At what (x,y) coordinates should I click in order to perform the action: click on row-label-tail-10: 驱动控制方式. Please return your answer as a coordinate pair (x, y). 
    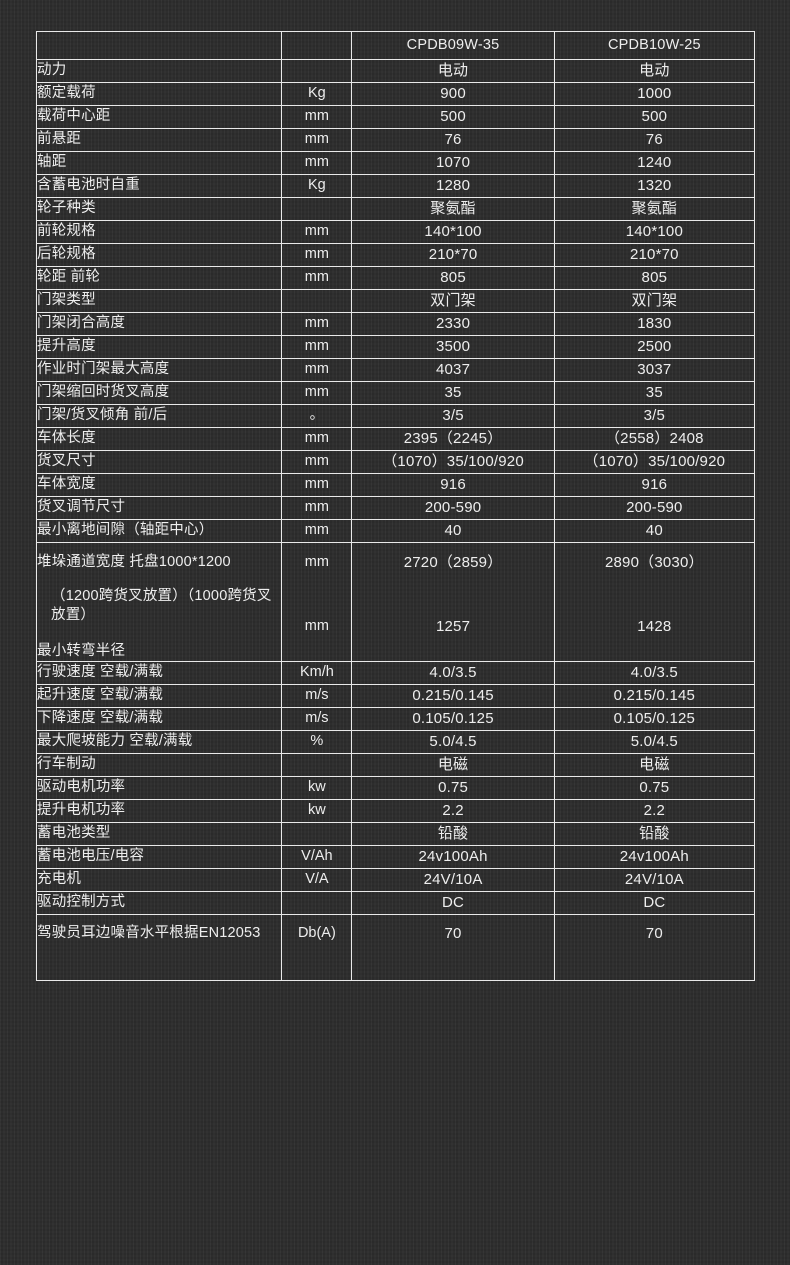
    Looking at the image, I should click on (159, 903).